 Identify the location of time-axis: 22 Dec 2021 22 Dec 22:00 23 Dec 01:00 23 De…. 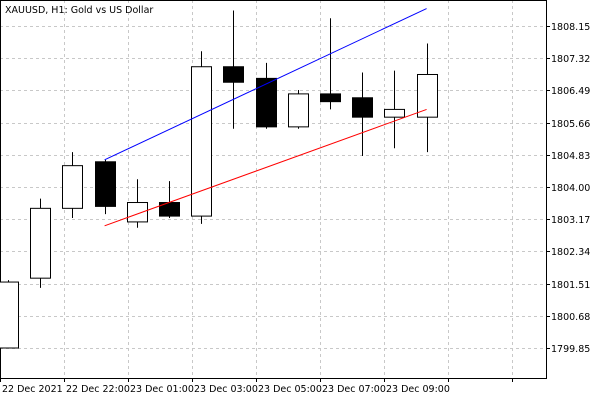
(256, 386).